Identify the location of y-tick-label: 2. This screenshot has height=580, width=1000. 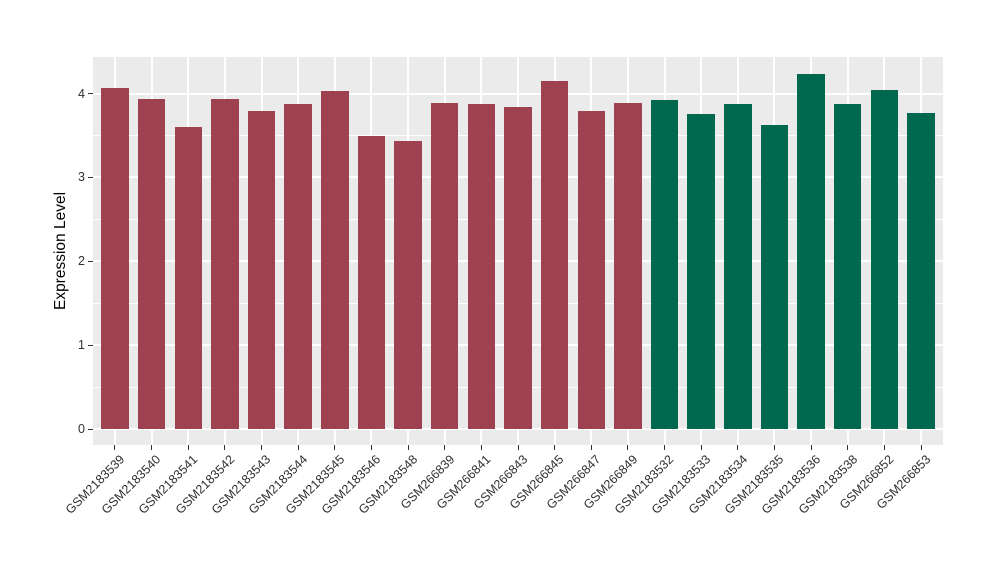
(81, 261).